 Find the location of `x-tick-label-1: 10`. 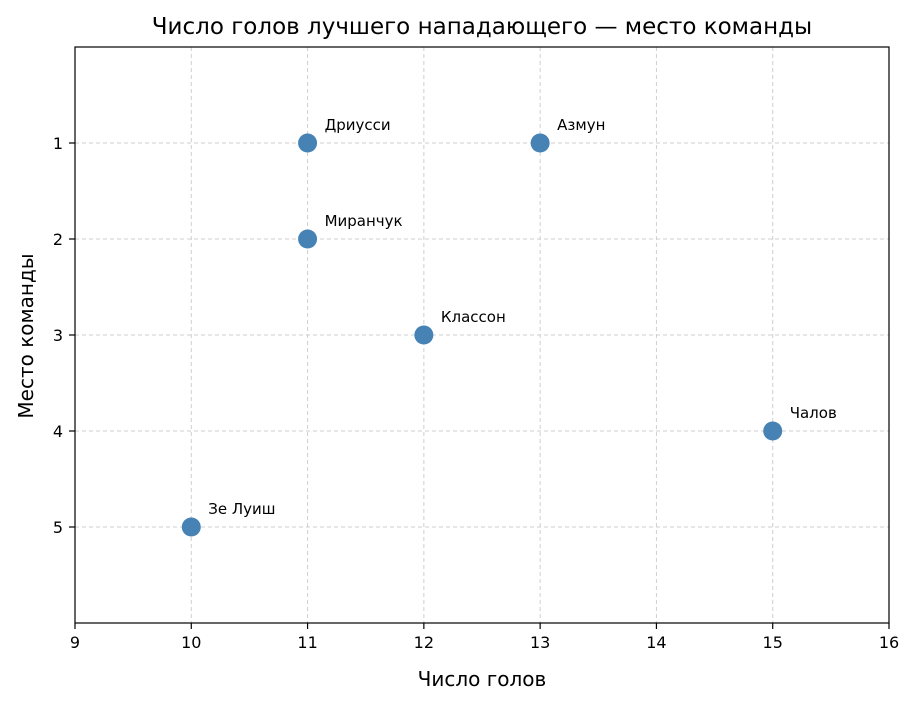

x-tick-label-1: 10 is located at coordinates (191, 642).